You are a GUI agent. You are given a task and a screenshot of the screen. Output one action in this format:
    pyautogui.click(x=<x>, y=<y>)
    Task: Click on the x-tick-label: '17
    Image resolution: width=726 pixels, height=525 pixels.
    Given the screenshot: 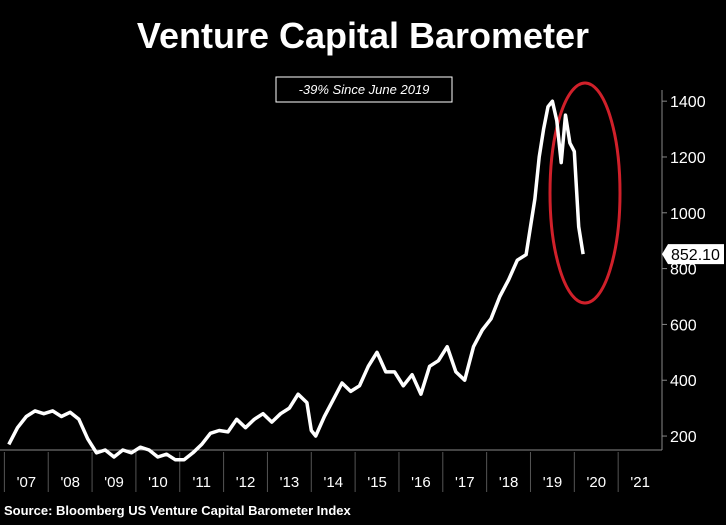 What is the action you would take?
    pyautogui.click(x=465, y=482)
    